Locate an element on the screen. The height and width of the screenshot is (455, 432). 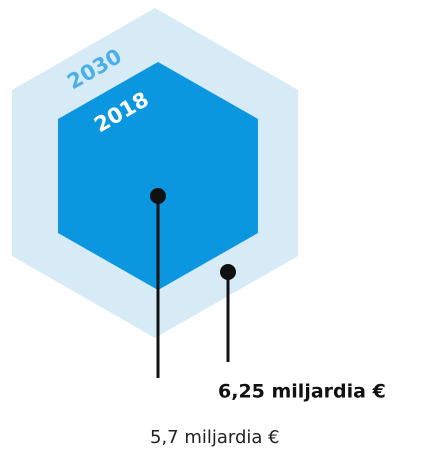
value-2018: 5,7 miljardia € is located at coordinates (215, 437).